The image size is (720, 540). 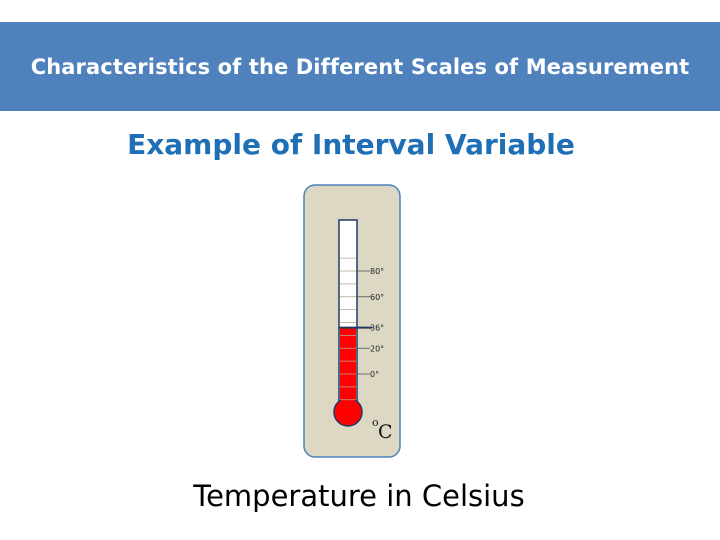 What do you see at coordinates (348, 367) in the screenshot?
I see `mercury-column` at bounding box center [348, 367].